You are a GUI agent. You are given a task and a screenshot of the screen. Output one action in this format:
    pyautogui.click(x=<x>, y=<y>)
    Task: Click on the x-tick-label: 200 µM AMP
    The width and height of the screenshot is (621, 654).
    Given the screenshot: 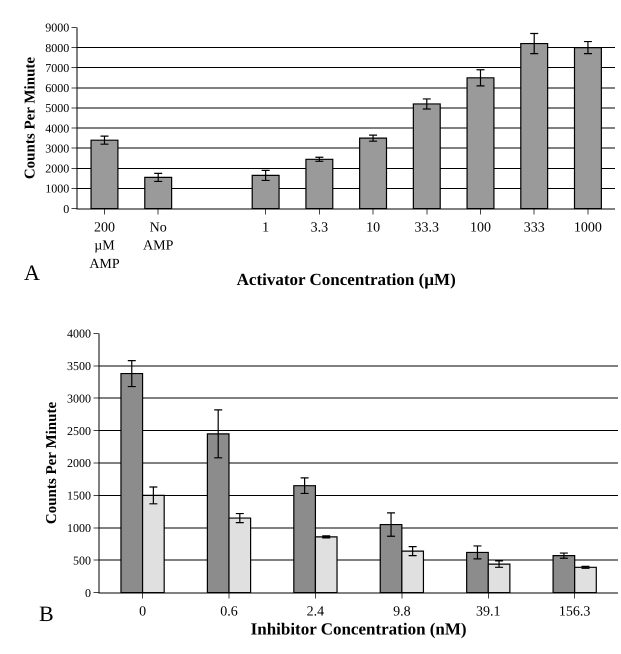 What is the action you would take?
    pyautogui.click(x=104, y=246)
    